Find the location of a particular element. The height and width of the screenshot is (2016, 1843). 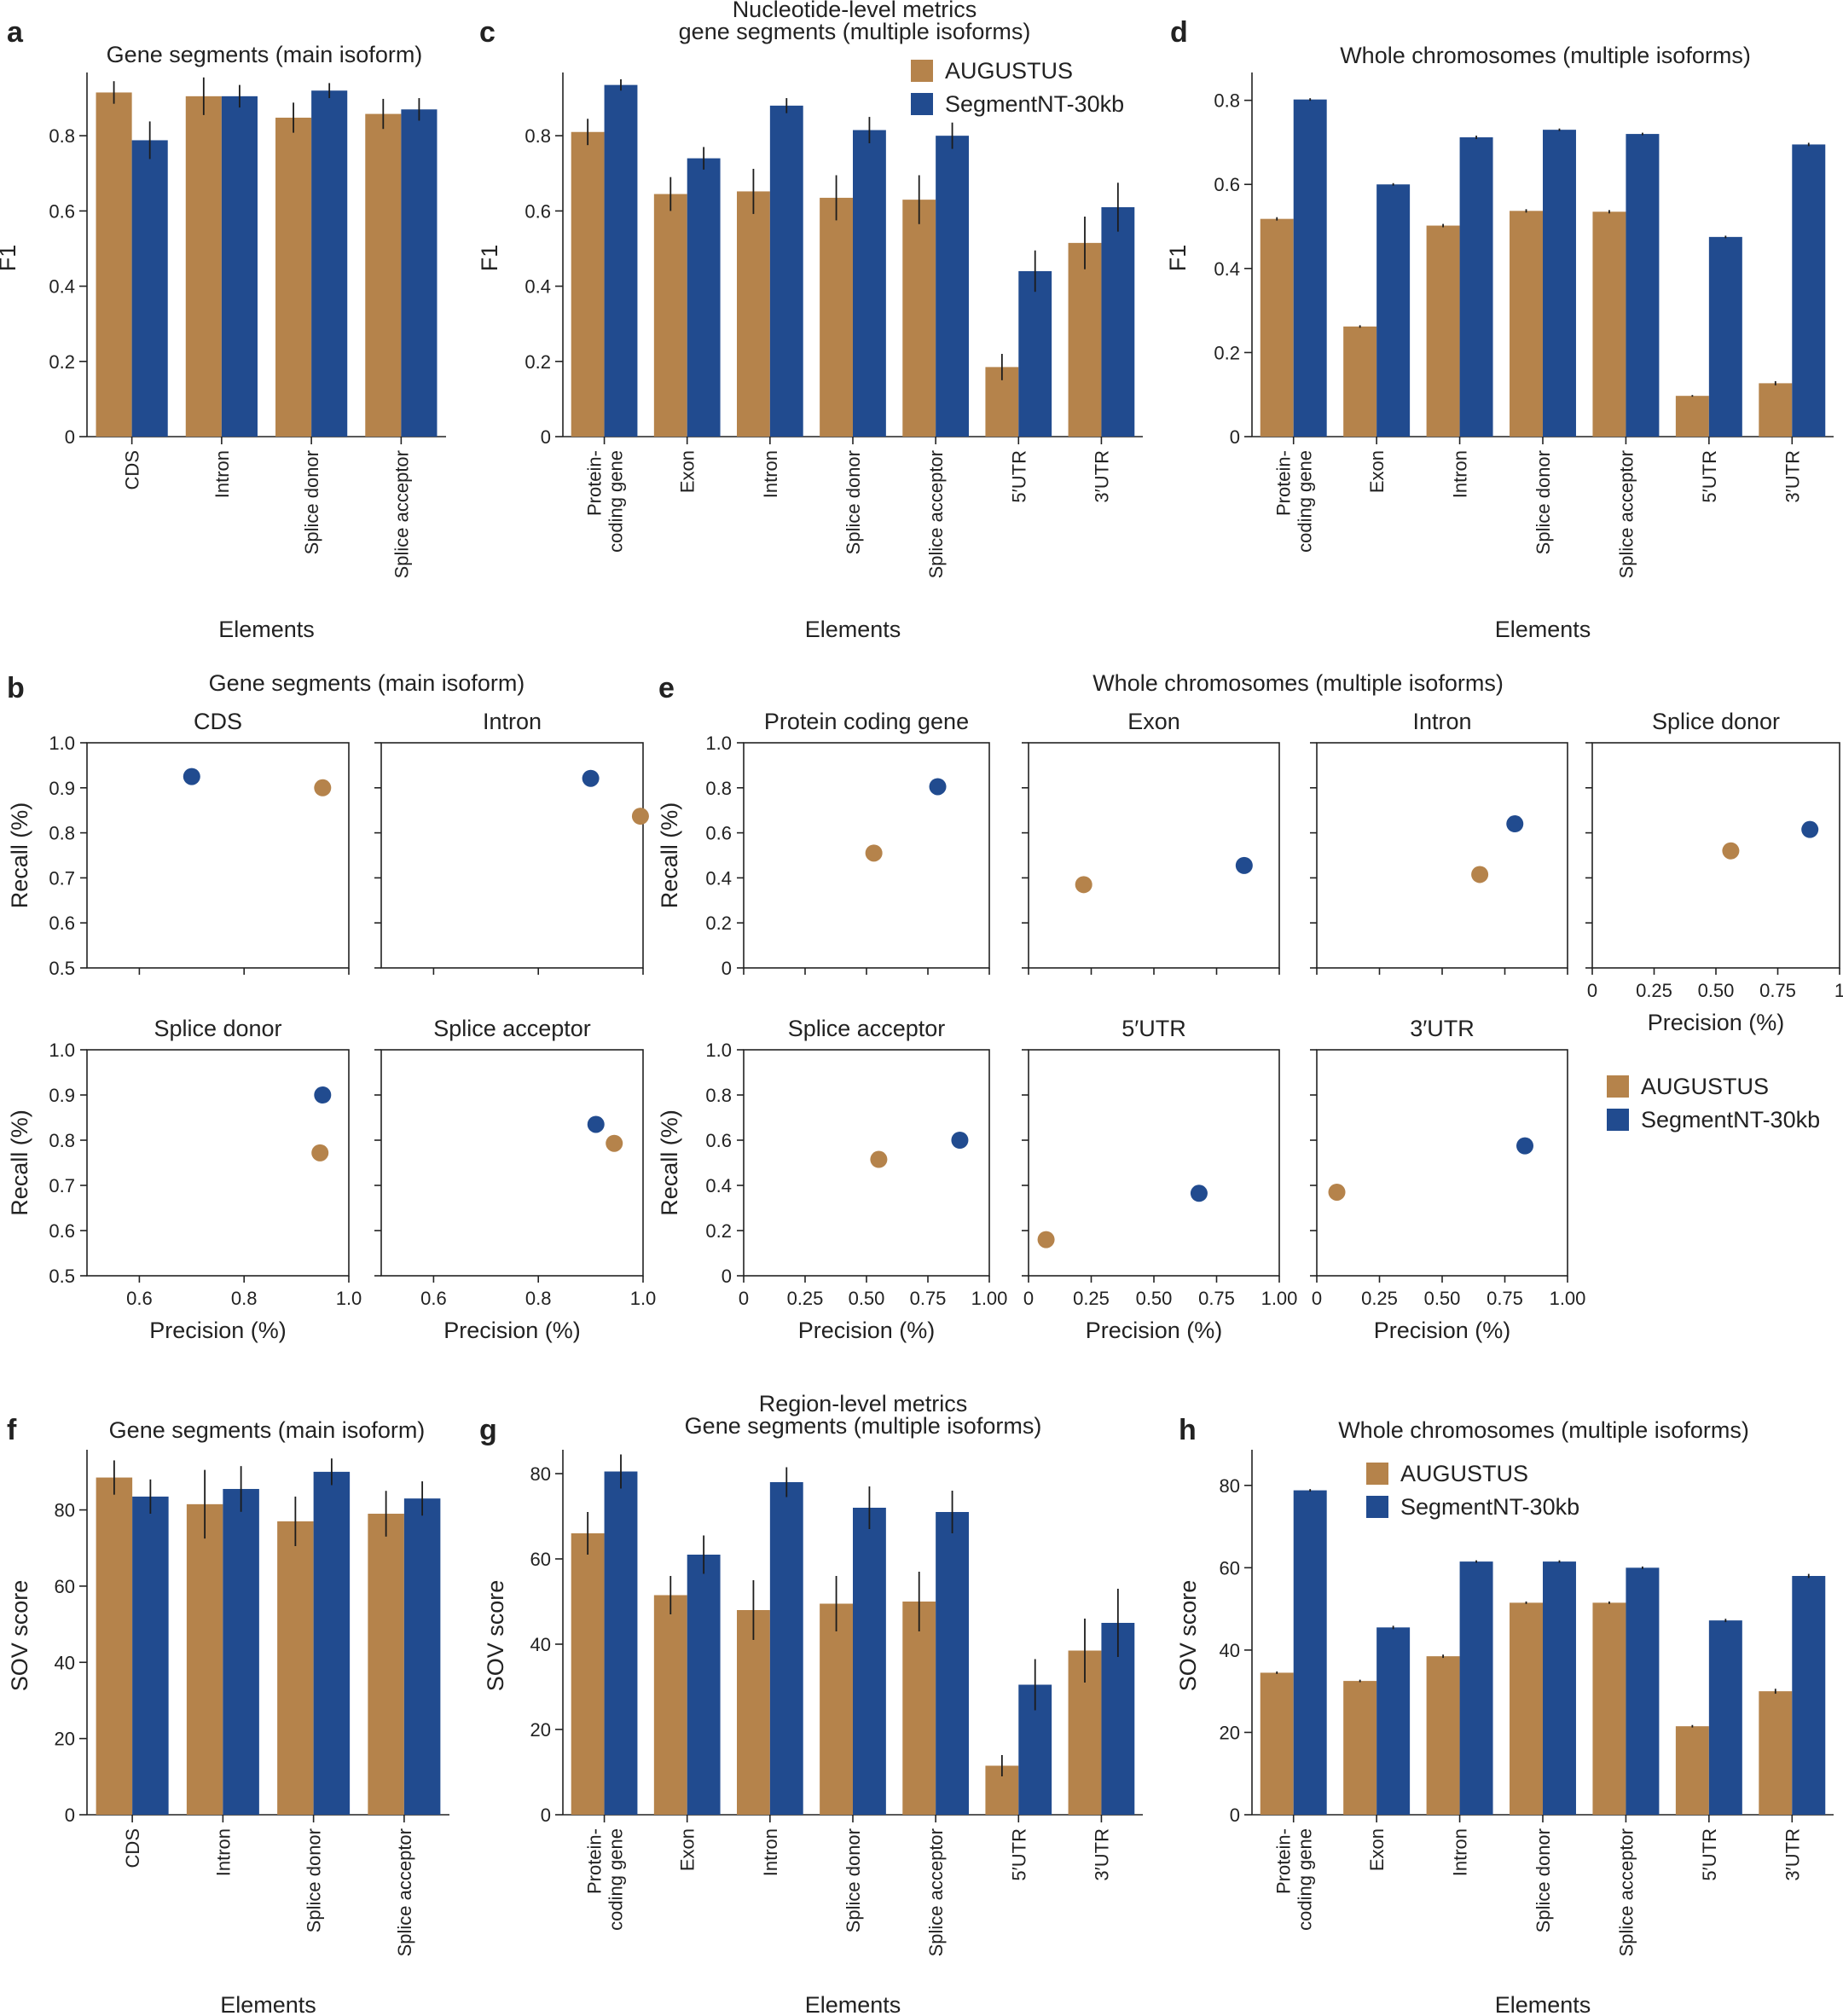

y-tick-label: 60 is located at coordinates (65, 1586).